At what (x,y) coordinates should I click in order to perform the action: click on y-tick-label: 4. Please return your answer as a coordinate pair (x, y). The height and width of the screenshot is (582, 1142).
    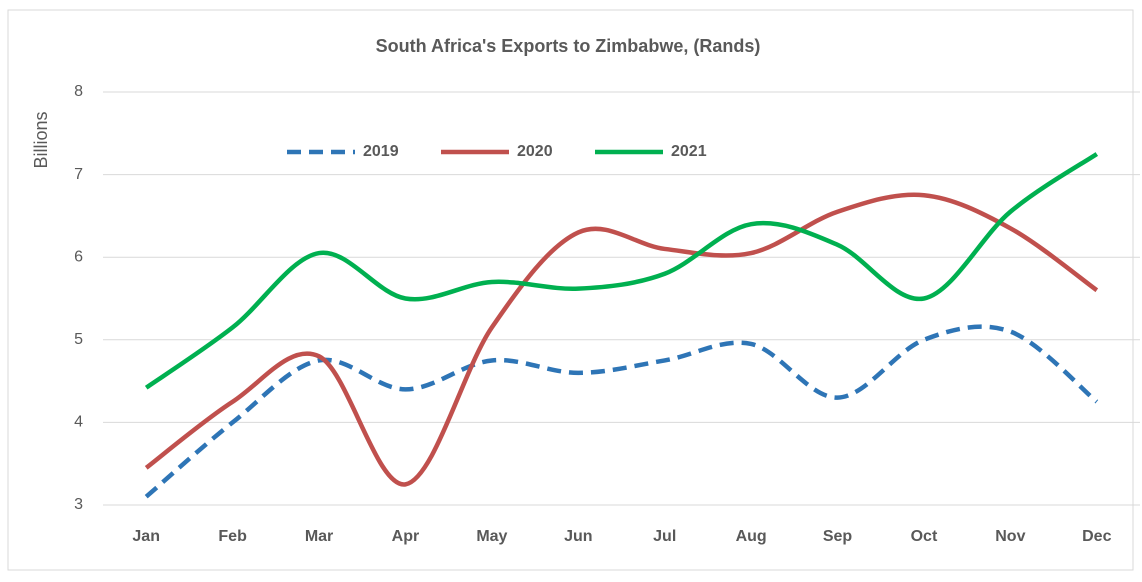
    Looking at the image, I should click on (78, 422).